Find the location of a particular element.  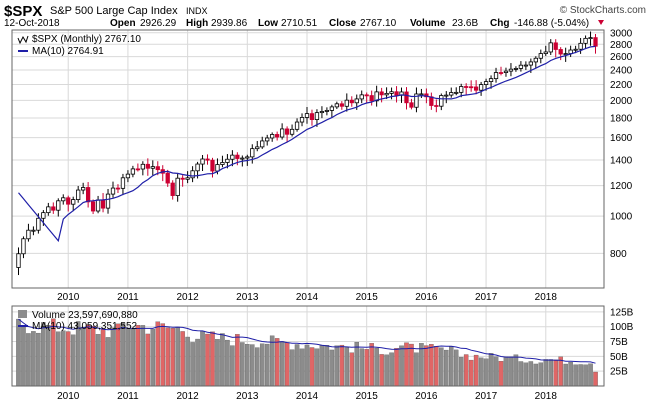

price-x-tick-label: 2016 is located at coordinates (426, 297).